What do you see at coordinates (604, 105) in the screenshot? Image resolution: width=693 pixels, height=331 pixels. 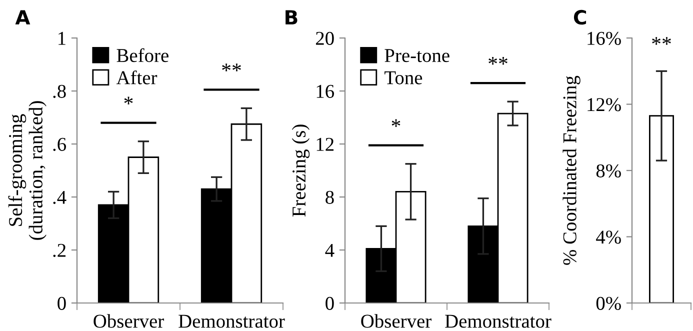 I see `y-tick-label: 12%` at bounding box center [604, 105].